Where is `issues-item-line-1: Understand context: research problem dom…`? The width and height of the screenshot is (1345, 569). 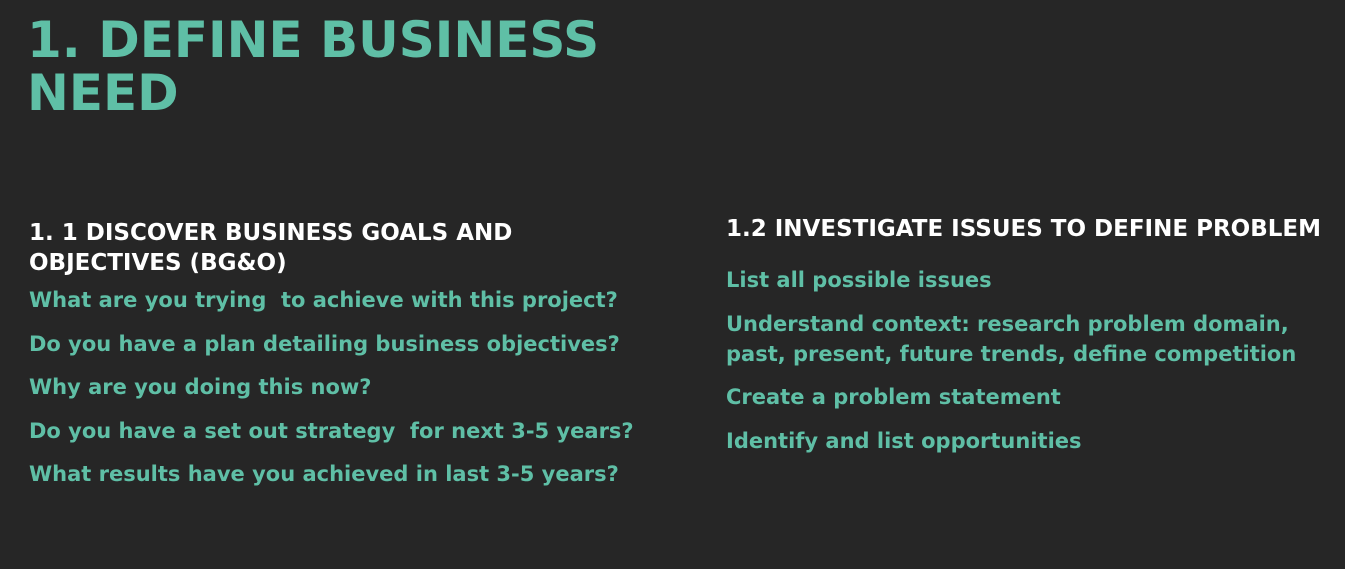 issues-item-line-1: Understand context: research problem dom… is located at coordinates (1007, 323).